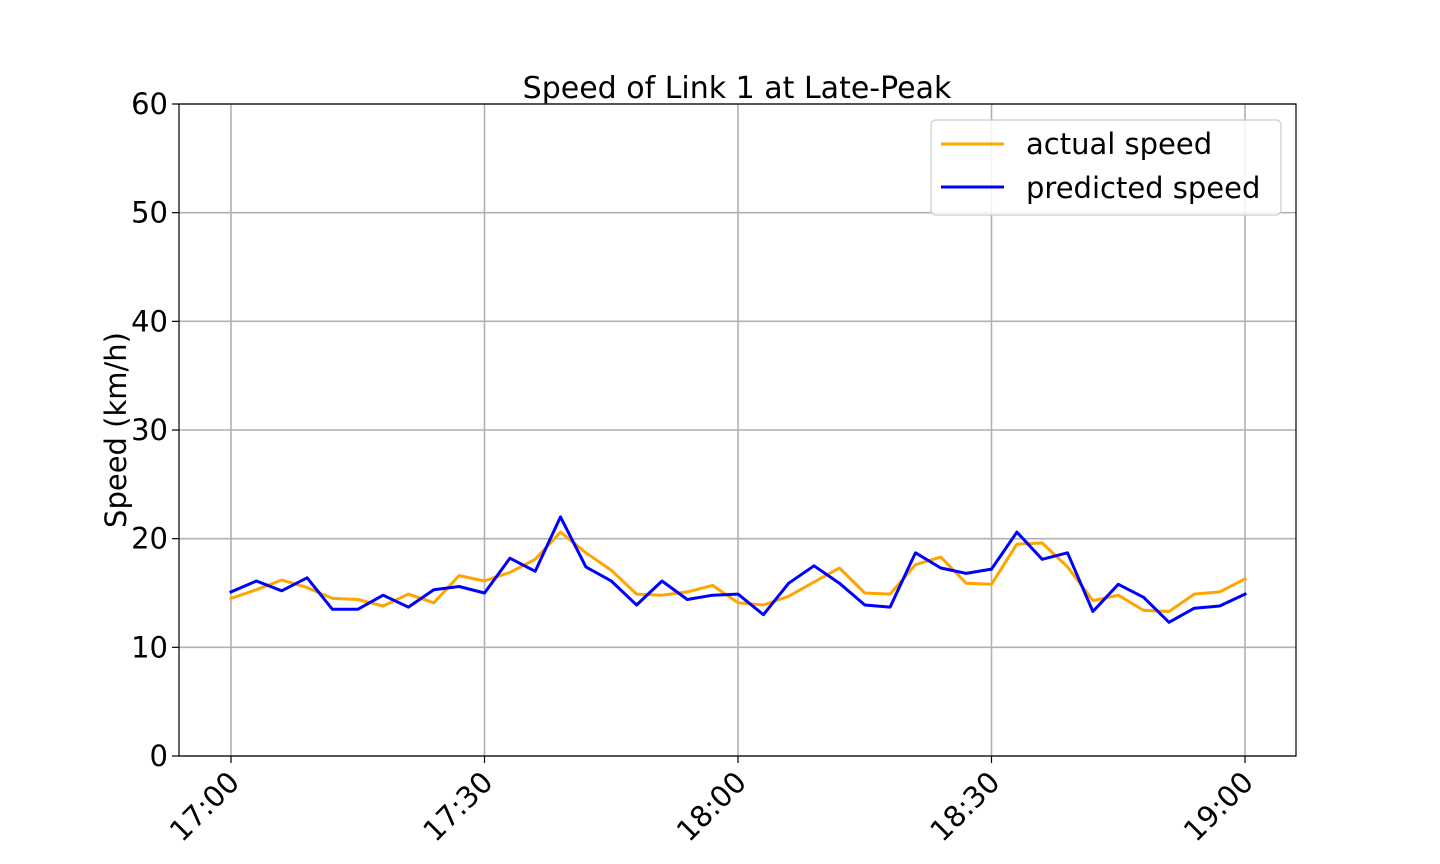 This screenshot has width=1440, height=864. What do you see at coordinates (711, 806) in the screenshot?
I see `x-tick-label: 18:00` at bounding box center [711, 806].